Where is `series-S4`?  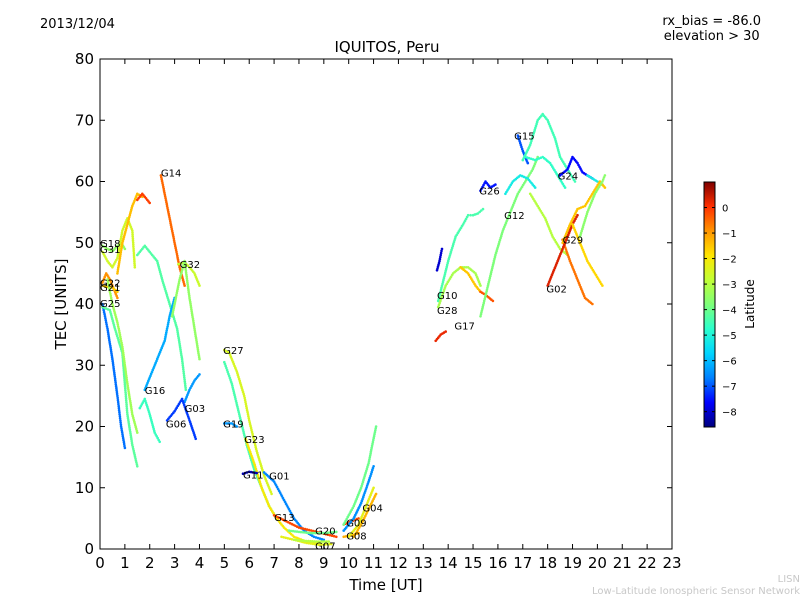
series-S4 is located at coordinates (149, 420).